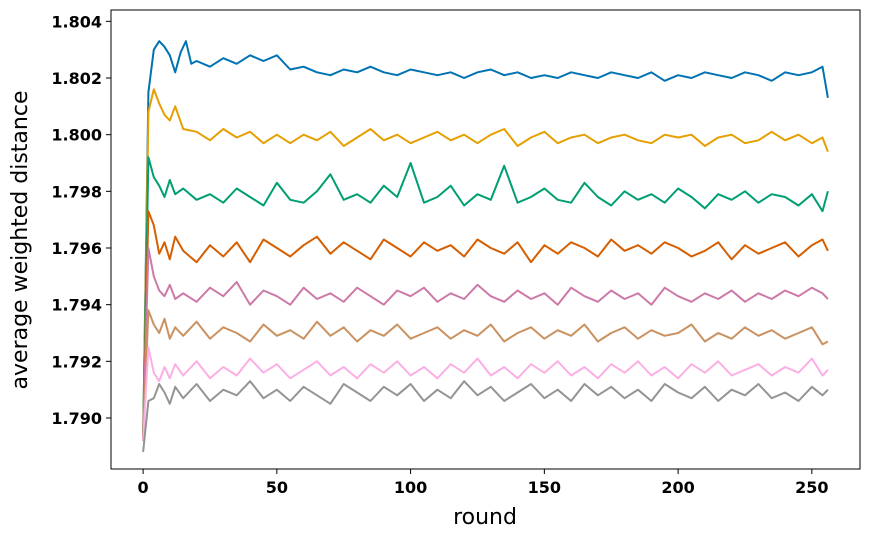  I want to click on y-tick-label: 1.798, so click(76, 191).